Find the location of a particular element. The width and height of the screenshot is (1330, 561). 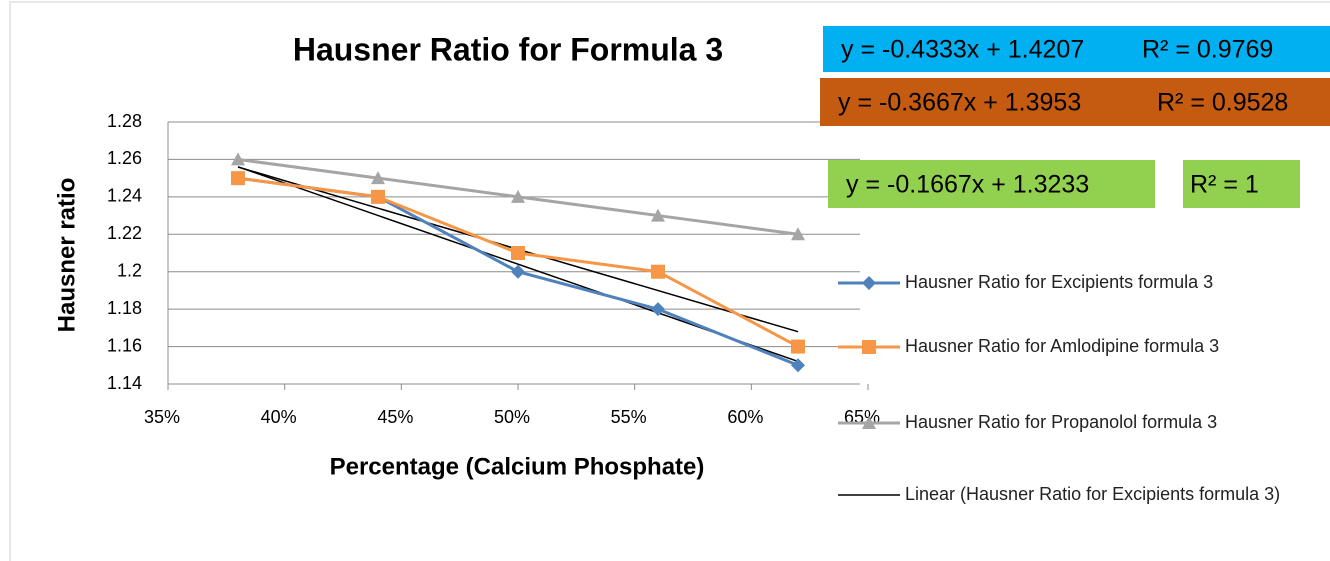

x-tick-label: 50% is located at coordinates (512, 417).